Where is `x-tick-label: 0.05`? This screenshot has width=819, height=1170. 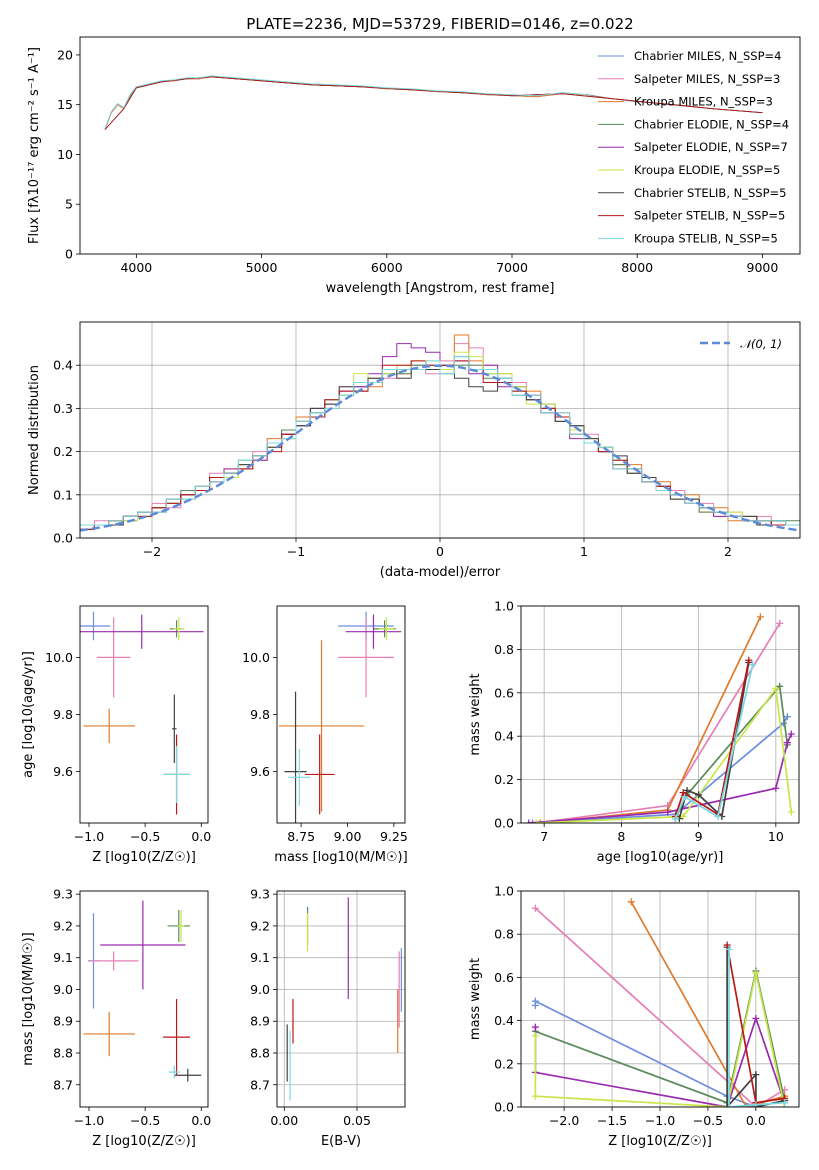 x-tick-label: 0.05 is located at coordinates (357, 1120).